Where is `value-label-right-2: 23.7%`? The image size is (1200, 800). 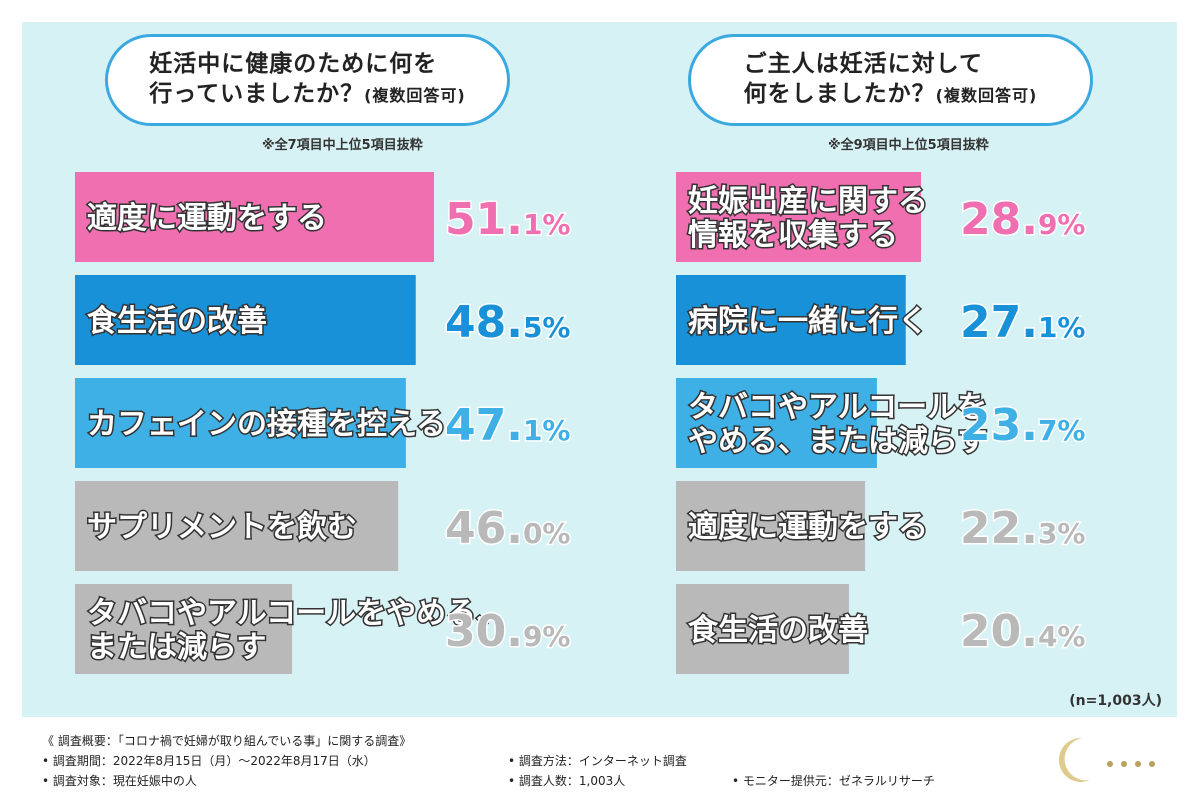
value-label-right-2: 23.7% is located at coordinates (1023, 425).